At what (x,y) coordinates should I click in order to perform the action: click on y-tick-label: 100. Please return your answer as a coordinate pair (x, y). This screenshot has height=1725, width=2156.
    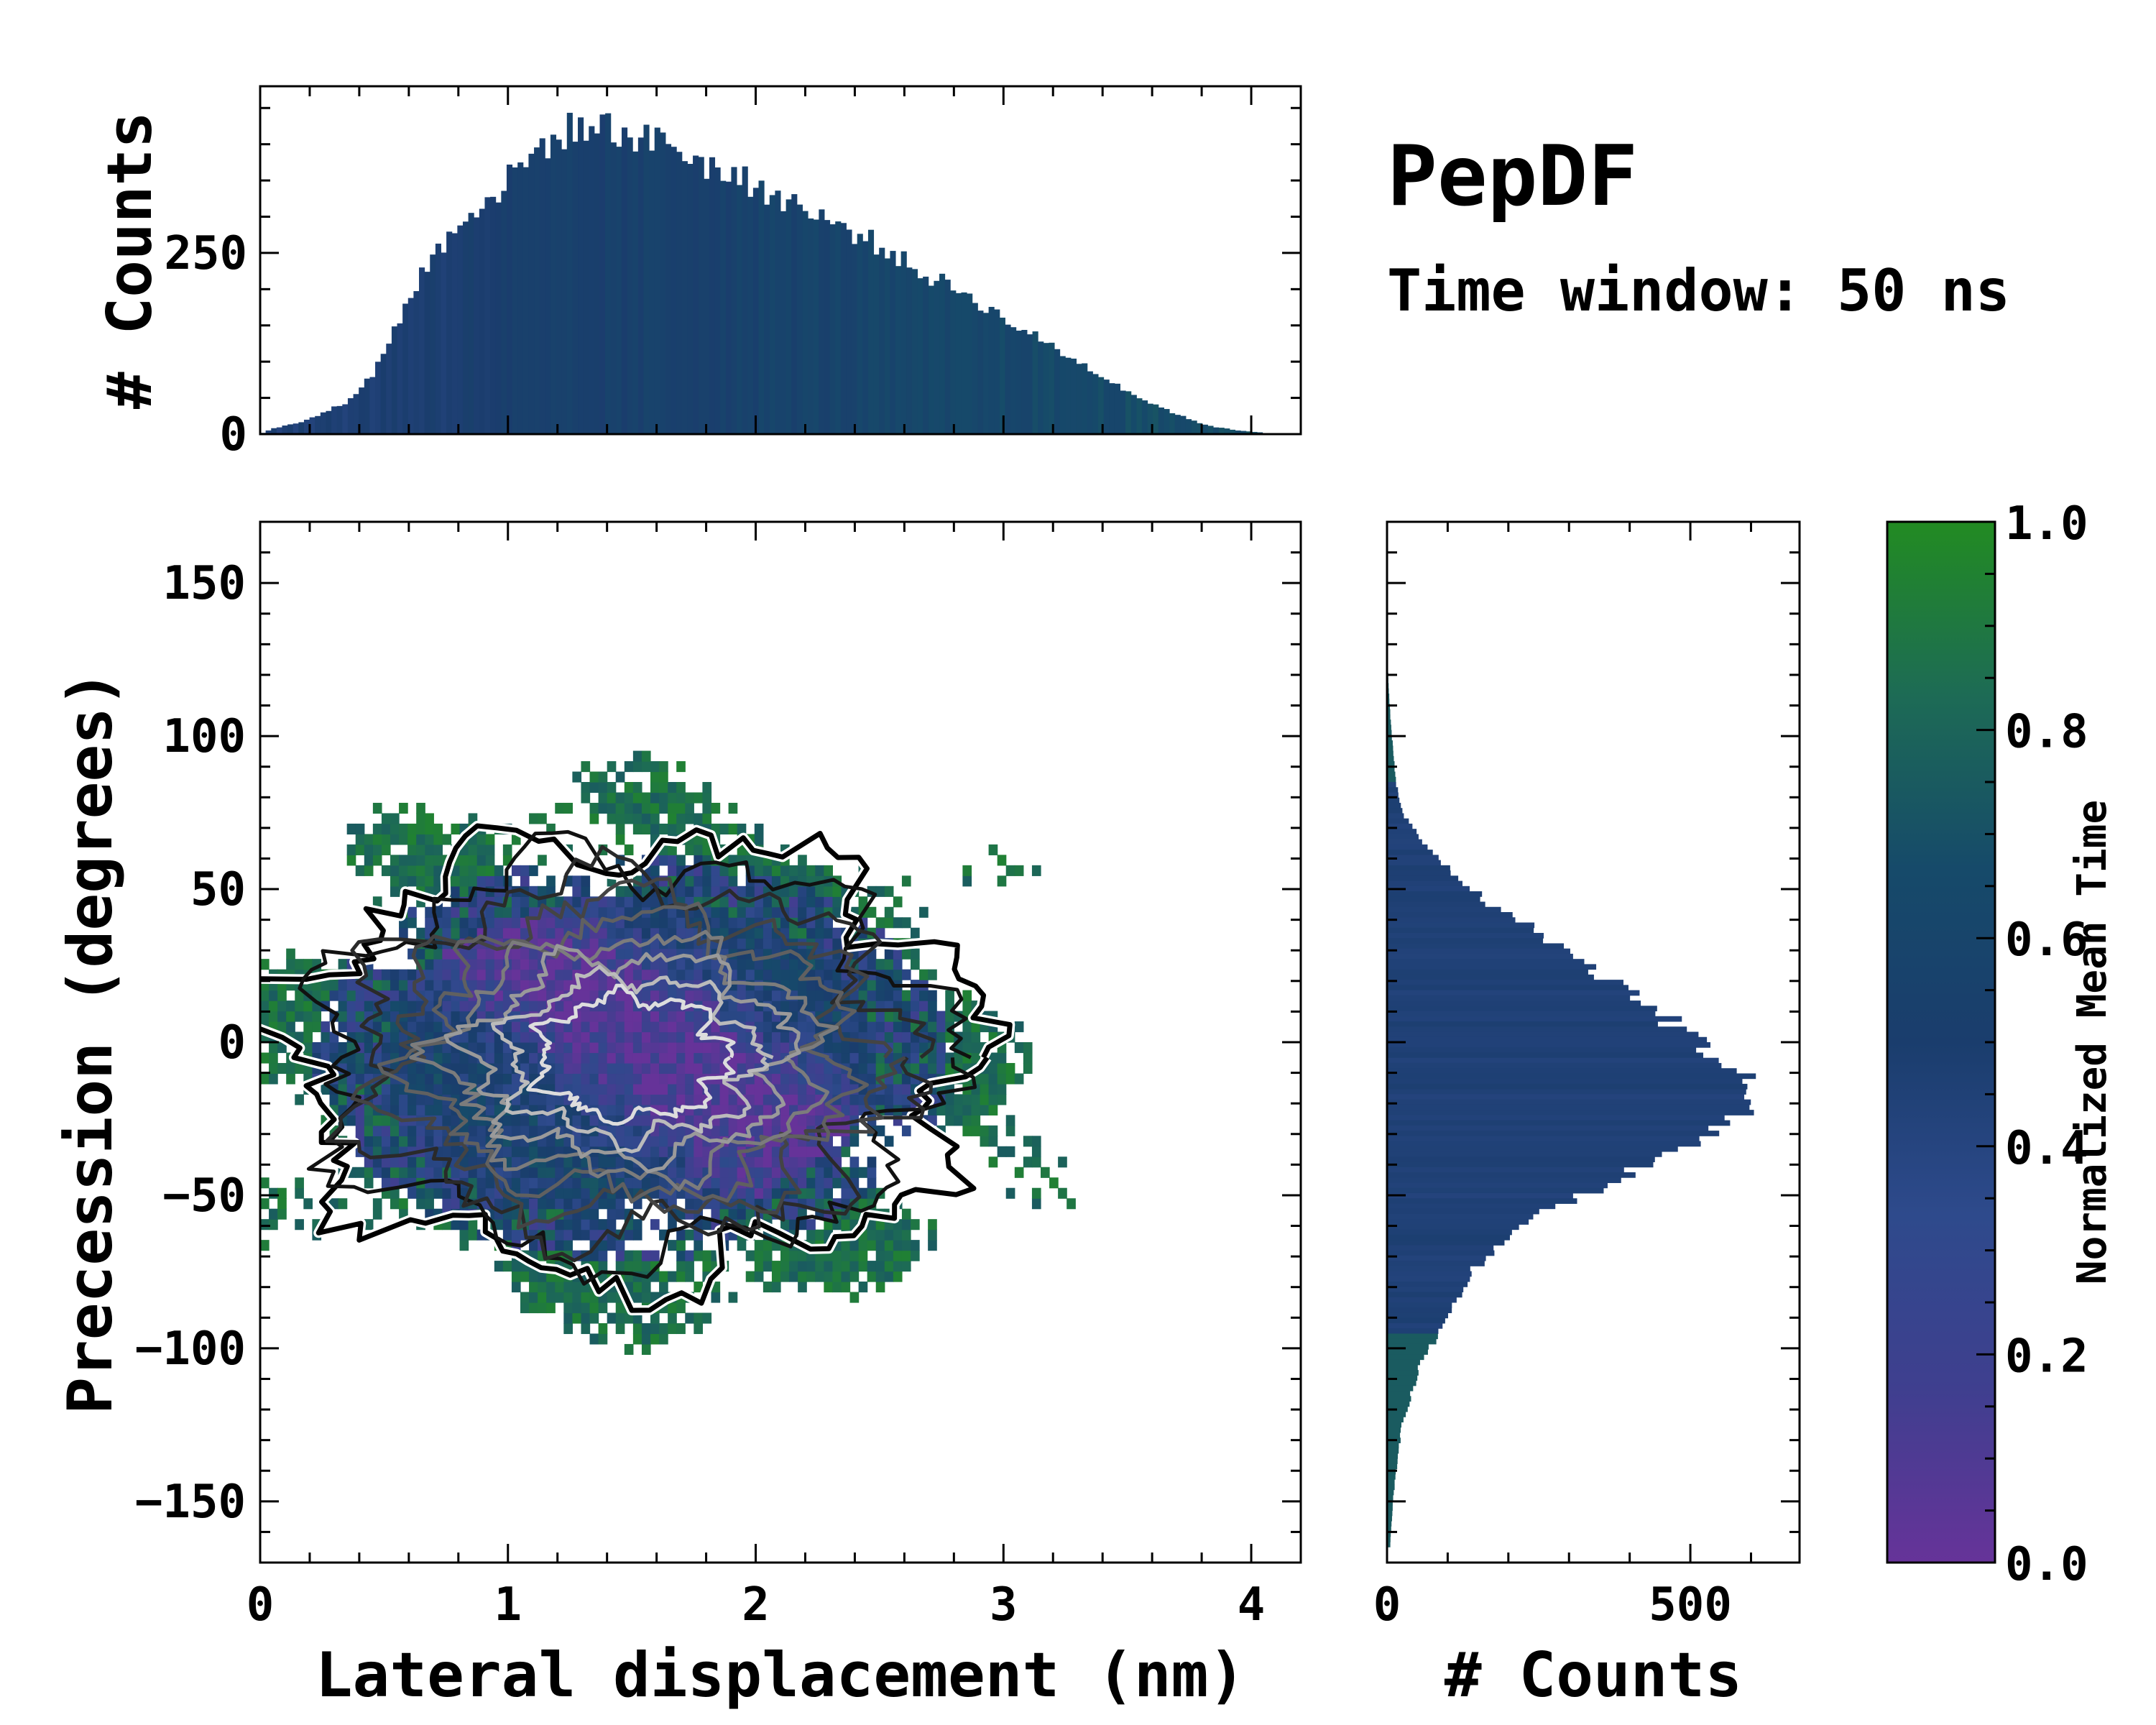
    Looking at the image, I should click on (204, 736).